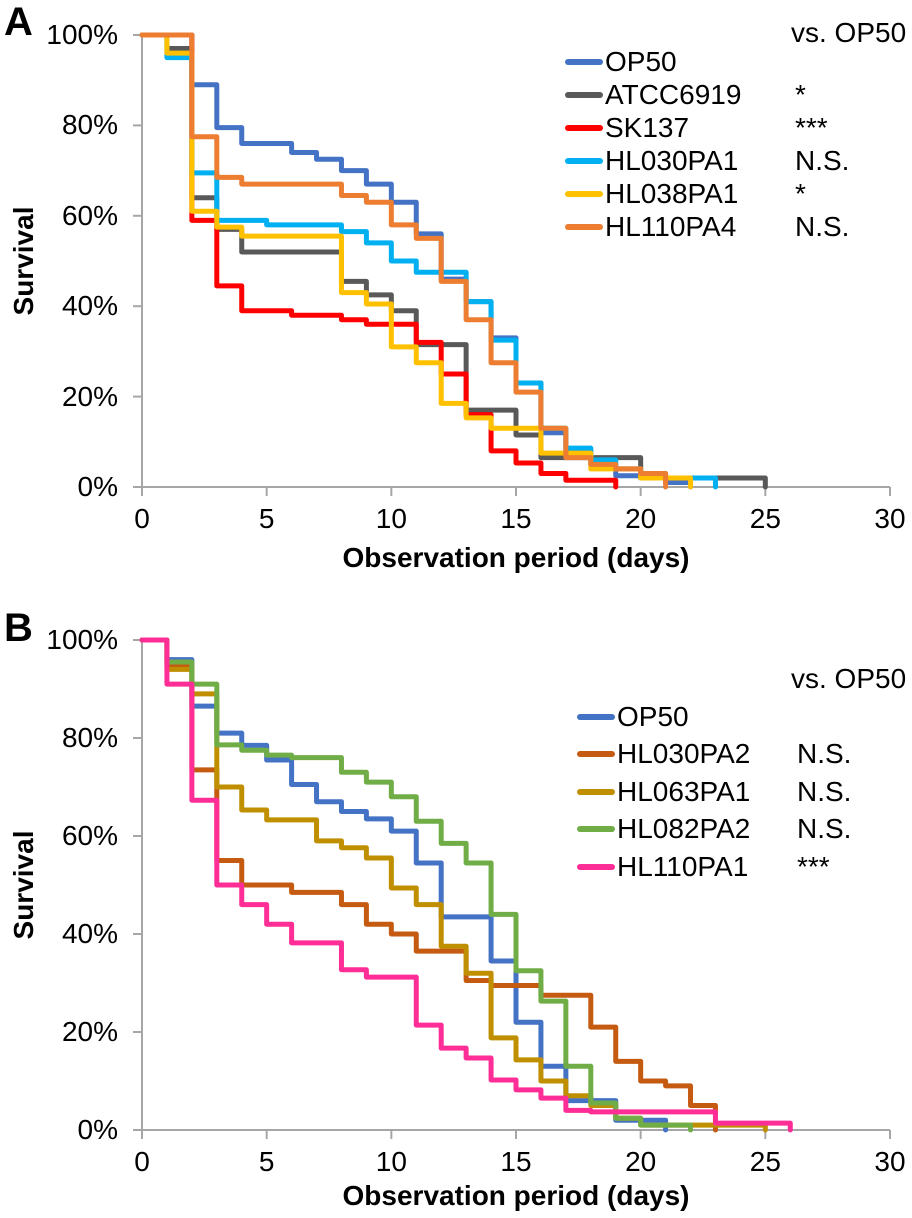 The width and height of the screenshot is (912, 1218). I want to click on panel-a-x-axis-title: Observation period (days), so click(516, 557).